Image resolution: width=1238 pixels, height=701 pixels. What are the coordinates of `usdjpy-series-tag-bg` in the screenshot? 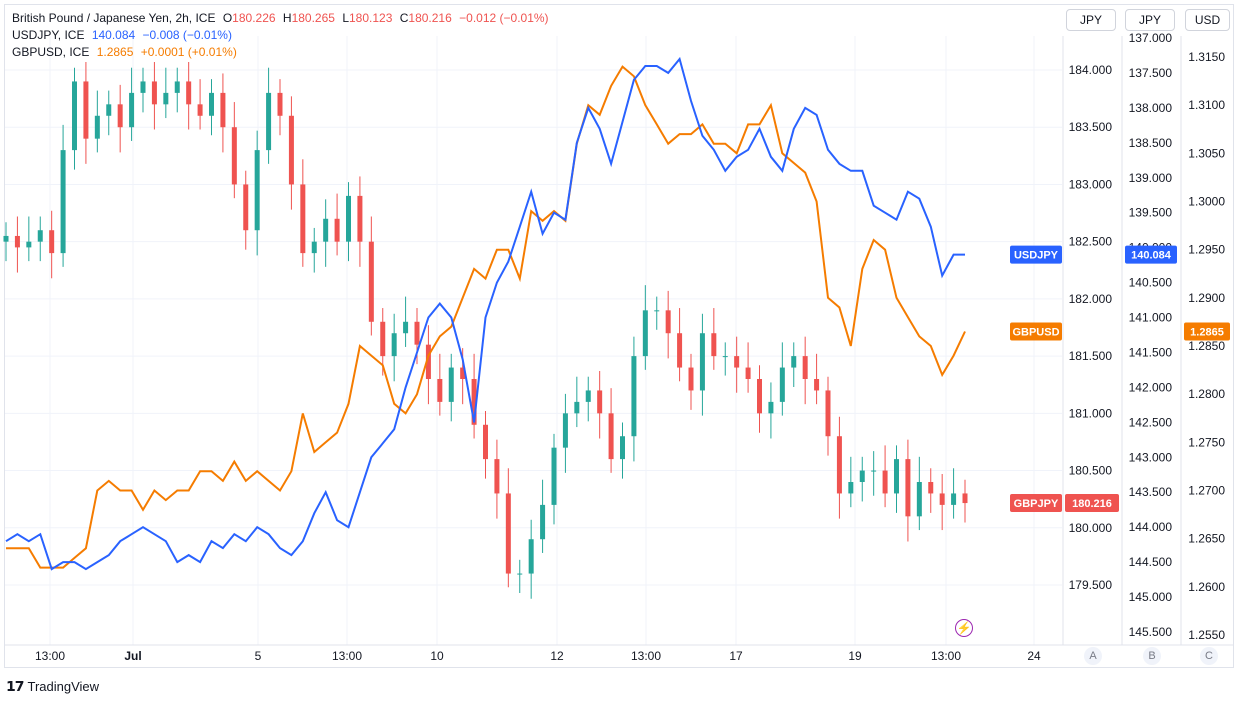 It's located at (1036, 254).